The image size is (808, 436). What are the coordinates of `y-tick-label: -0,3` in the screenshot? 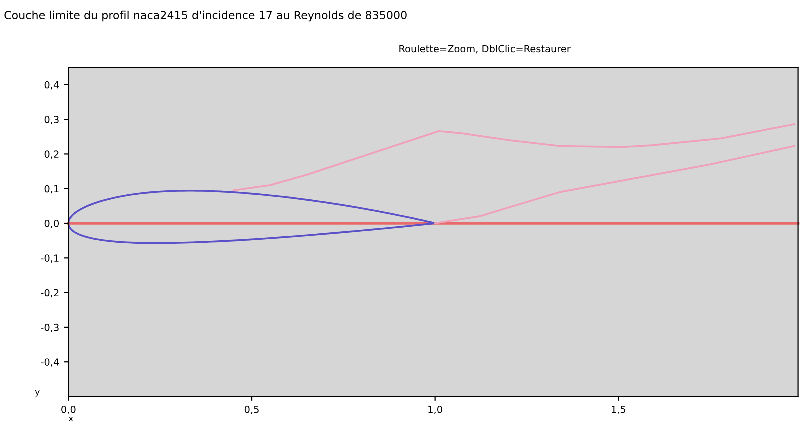 It's located at (50, 328).